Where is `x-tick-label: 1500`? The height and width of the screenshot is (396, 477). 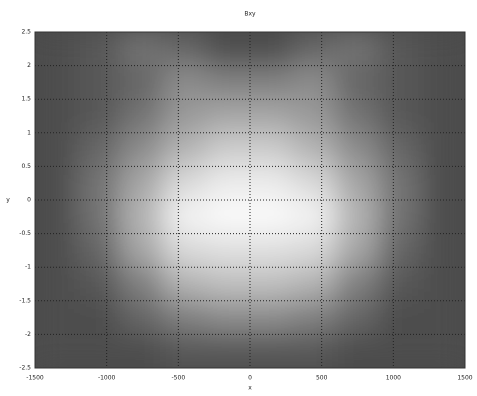
x-tick-label: 1500 is located at coordinates (464, 378).